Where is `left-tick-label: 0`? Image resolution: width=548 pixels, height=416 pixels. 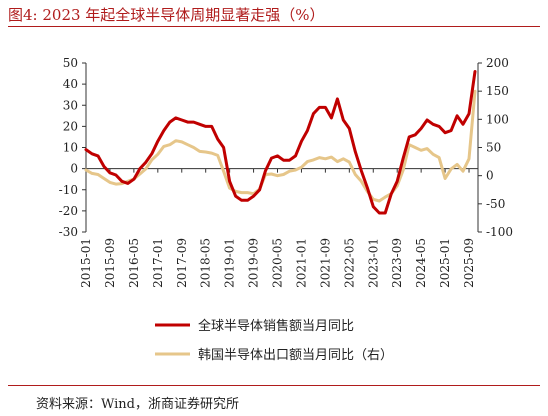
left-tick-label: 0 is located at coordinates (74, 169).